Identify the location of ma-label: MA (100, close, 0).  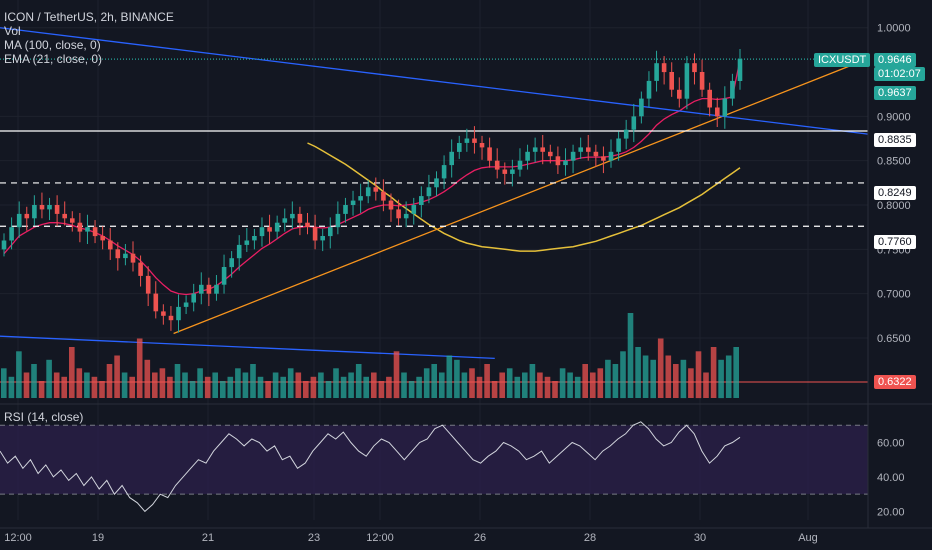
(52, 45).